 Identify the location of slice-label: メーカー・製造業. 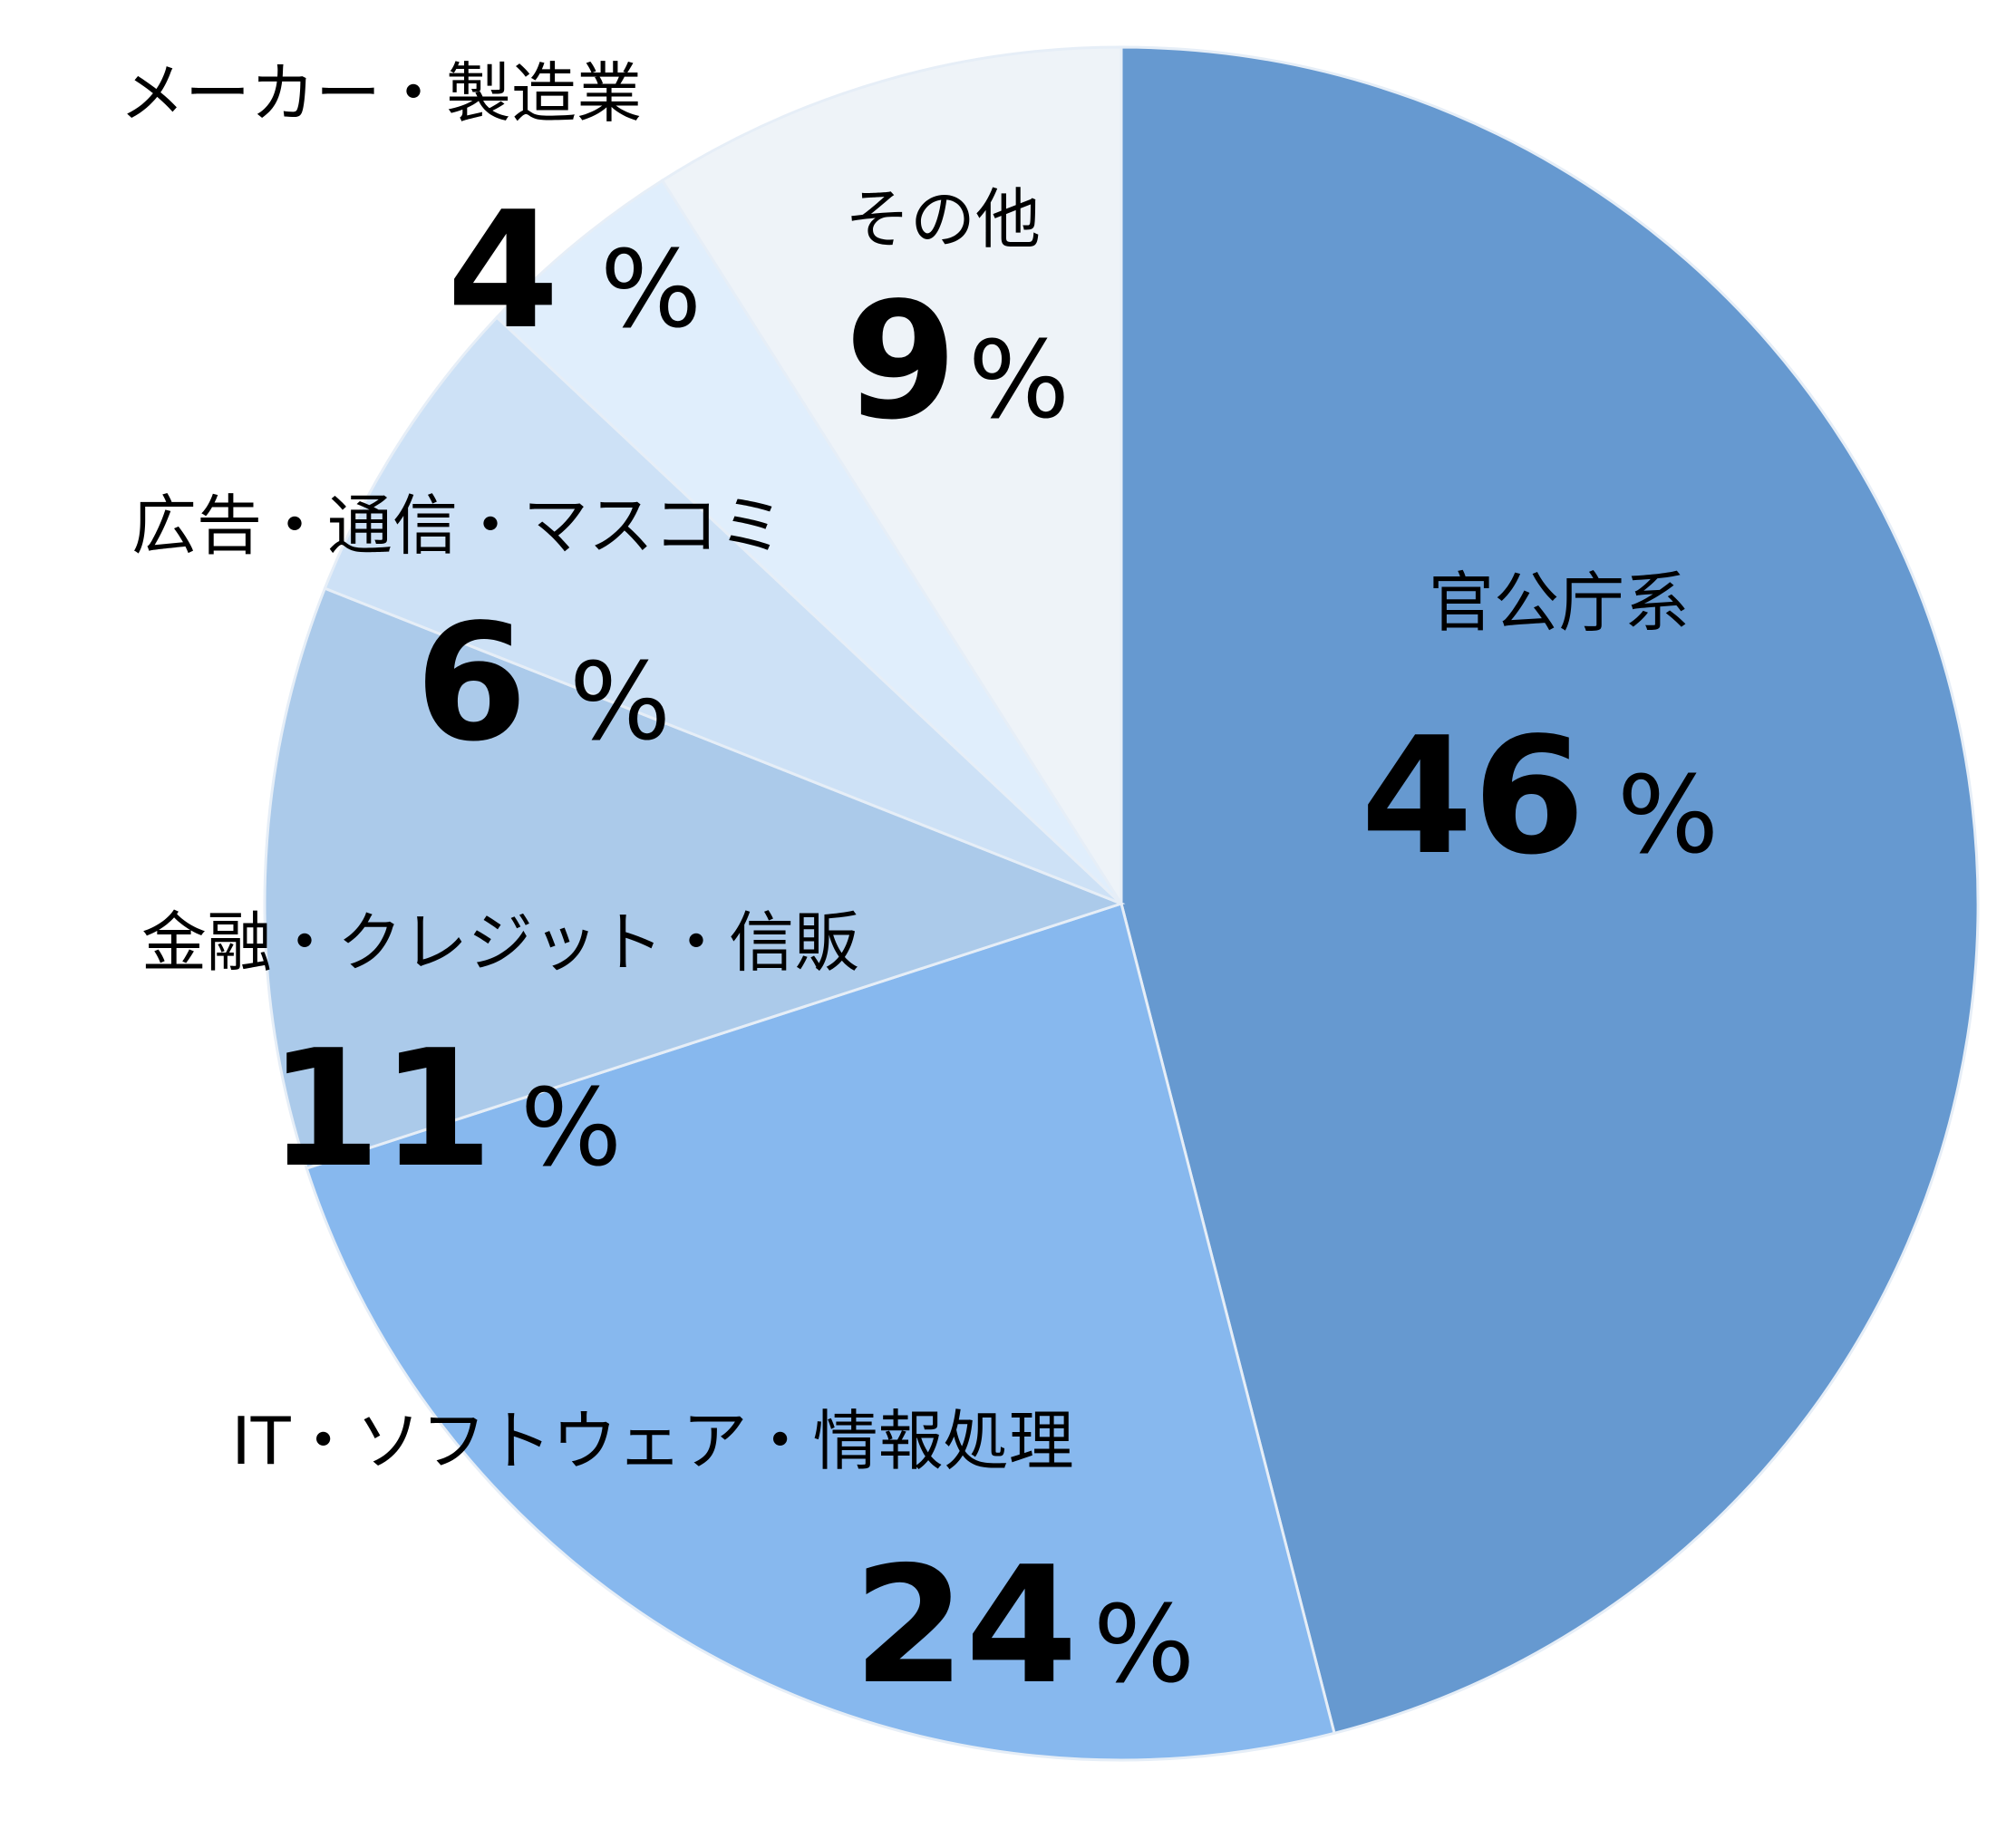
(381, 93).